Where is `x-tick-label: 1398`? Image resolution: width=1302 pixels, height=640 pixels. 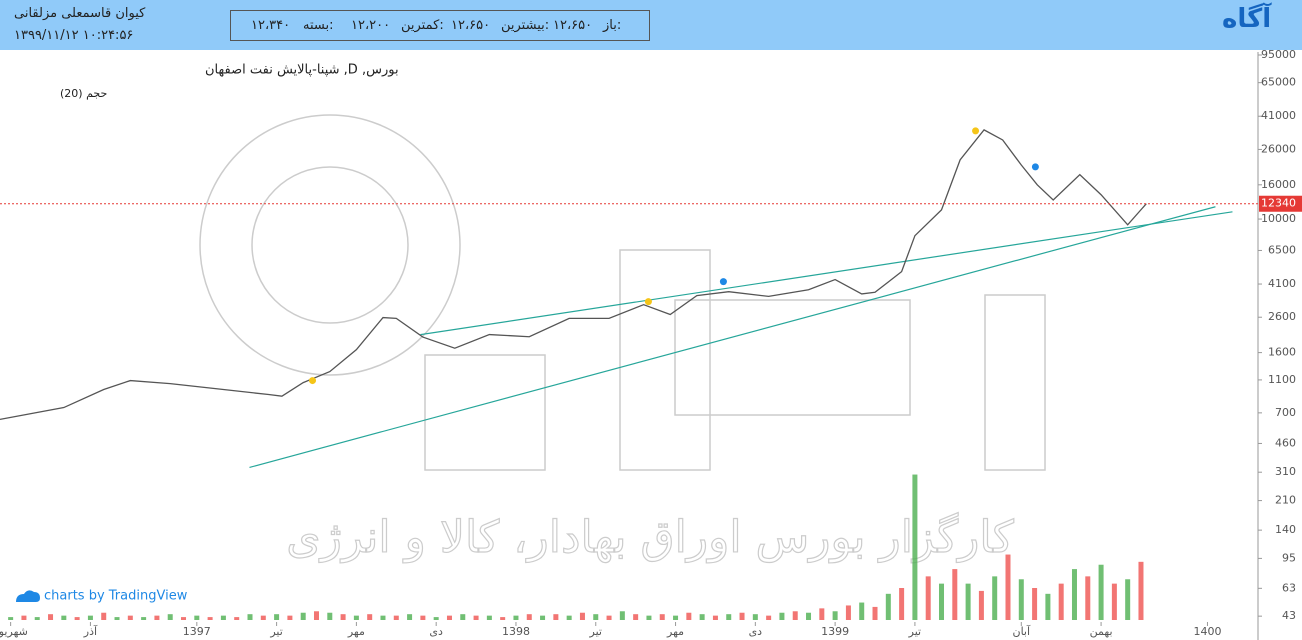
x-tick-label: 1398 is located at coordinates (516, 631).